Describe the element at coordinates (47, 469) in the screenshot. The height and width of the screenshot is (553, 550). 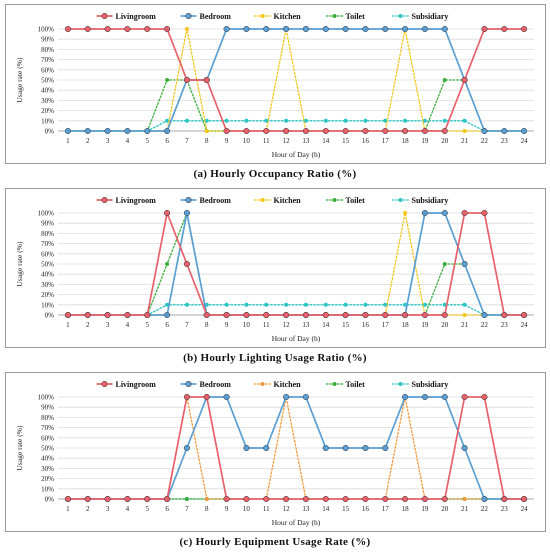
I see `y-tick-label: 30%` at that location.